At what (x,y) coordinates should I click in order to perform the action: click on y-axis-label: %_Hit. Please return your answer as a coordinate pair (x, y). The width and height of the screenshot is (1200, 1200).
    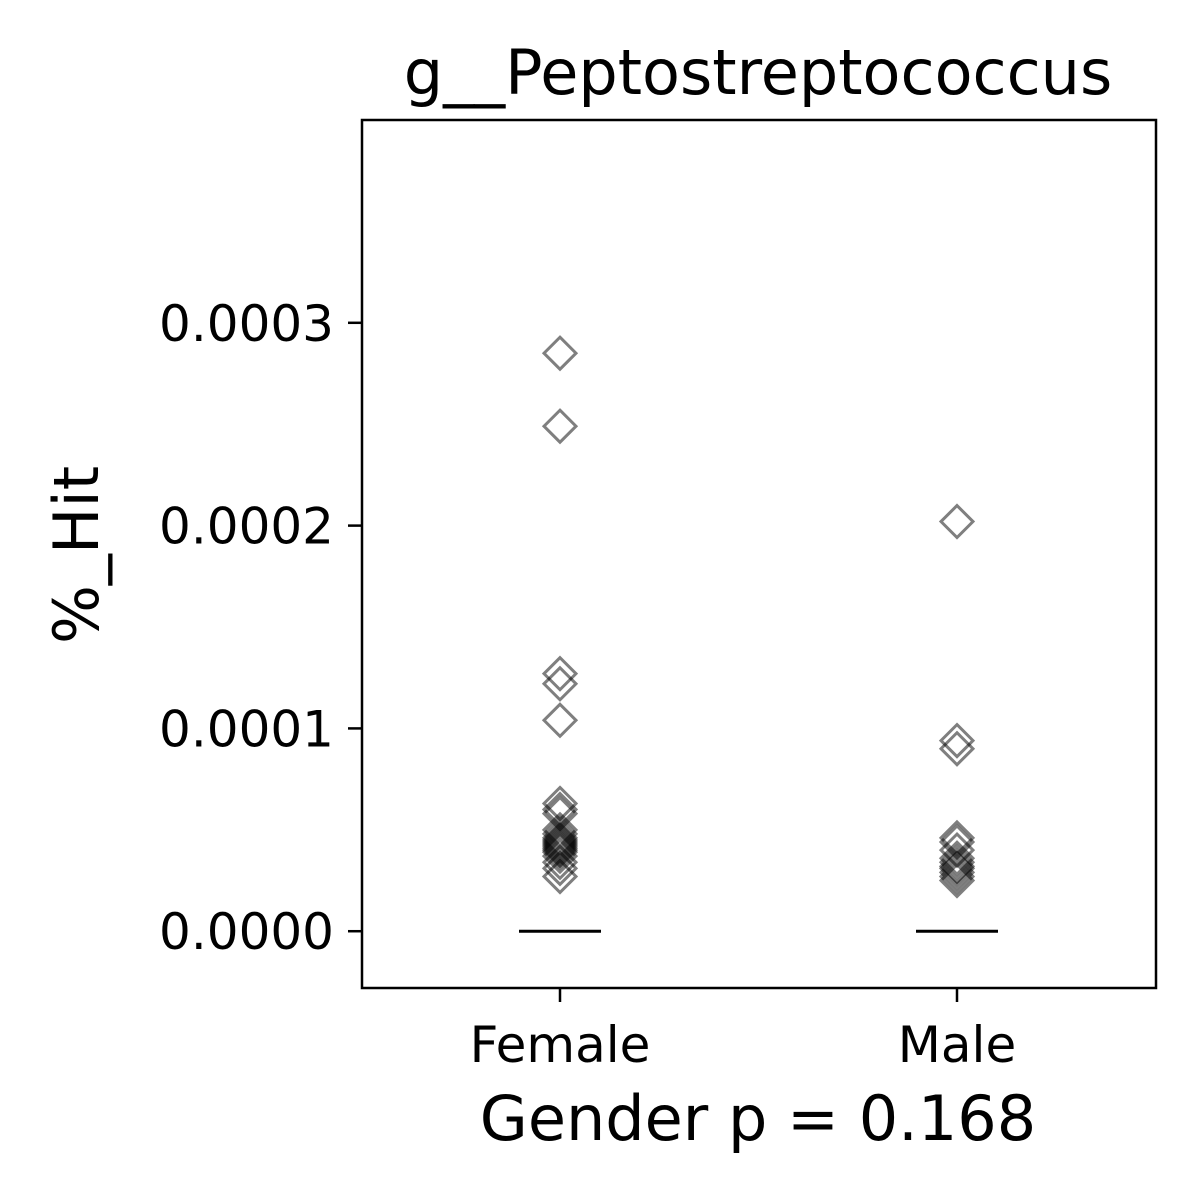
    Looking at the image, I should click on (76, 555).